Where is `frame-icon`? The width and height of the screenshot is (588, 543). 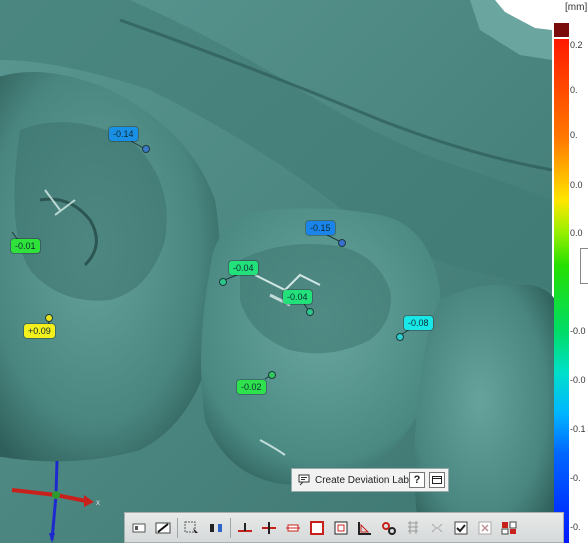
frame-icon is located at coordinates (317, 528).